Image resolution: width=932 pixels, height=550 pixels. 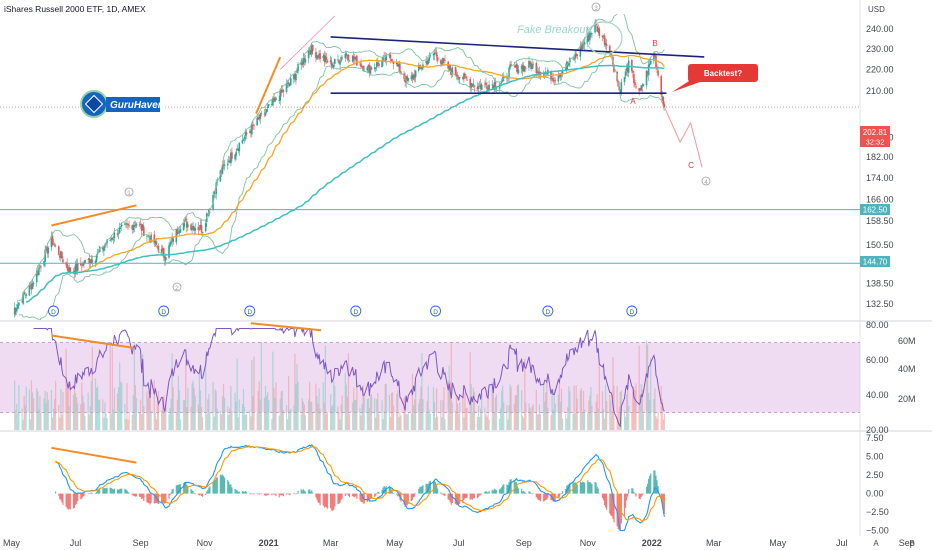 What do you see at coordinates (360, 500) in the screenshot?
I see `macd-histogram` at bounding box center [360, 500].